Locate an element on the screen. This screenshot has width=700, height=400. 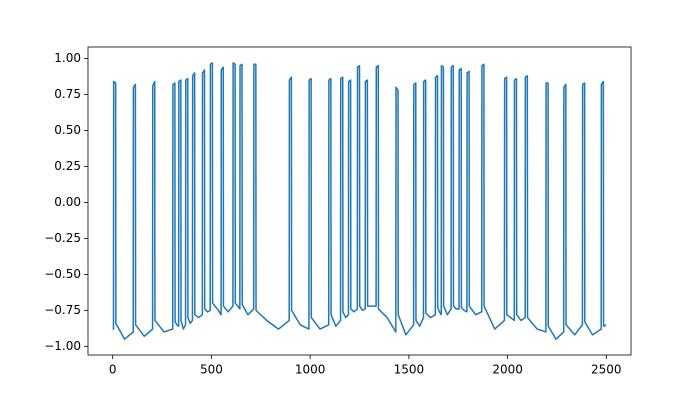
x-tick-label: 0 is located at coordinates (113, 370).